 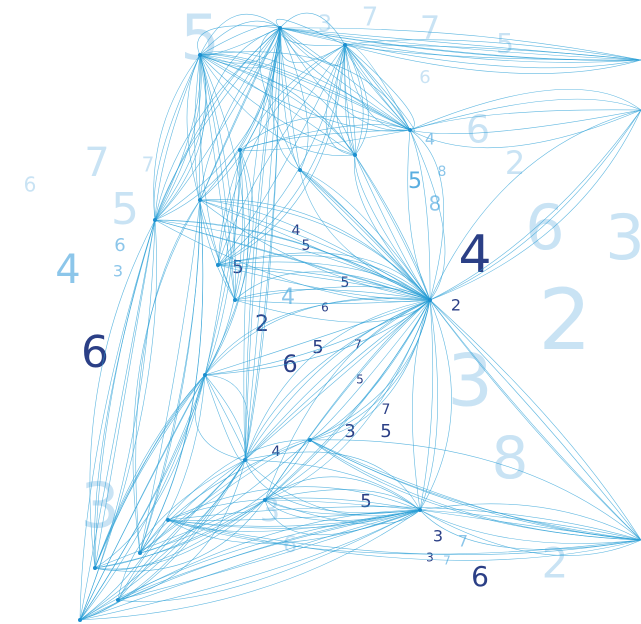 I want to click on digit: 8, so click(x=435, y=204).